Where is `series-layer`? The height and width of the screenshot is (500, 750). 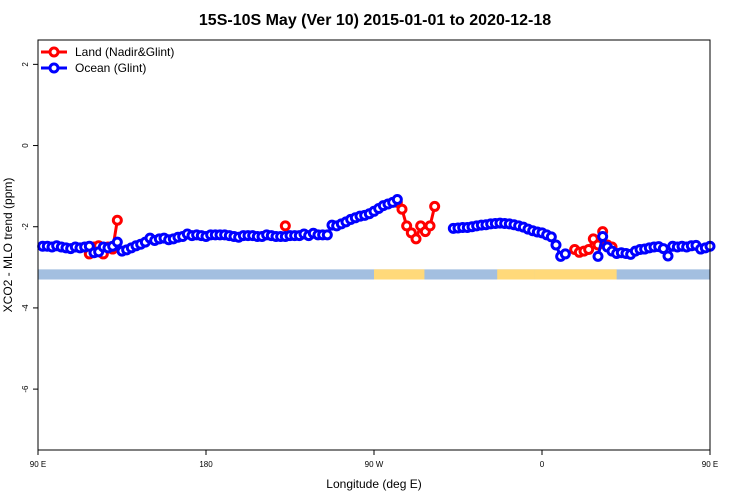
series-layer is located at coordinates (376, 228).